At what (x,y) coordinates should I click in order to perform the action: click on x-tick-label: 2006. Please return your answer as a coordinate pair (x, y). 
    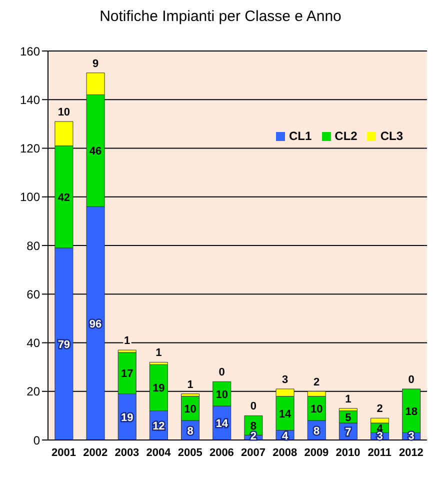
    Looking at the image, I should click on (221, 452).